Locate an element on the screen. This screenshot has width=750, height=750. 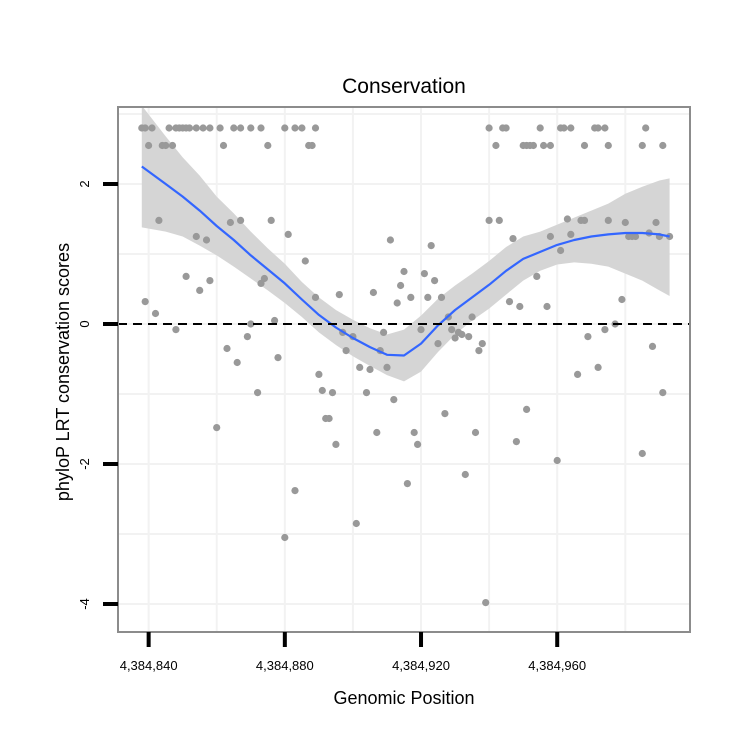
x-axis-ticks: 4,384,840 4,384,880 4,384,920 4,384,960 is located at coordinates (353, 652).